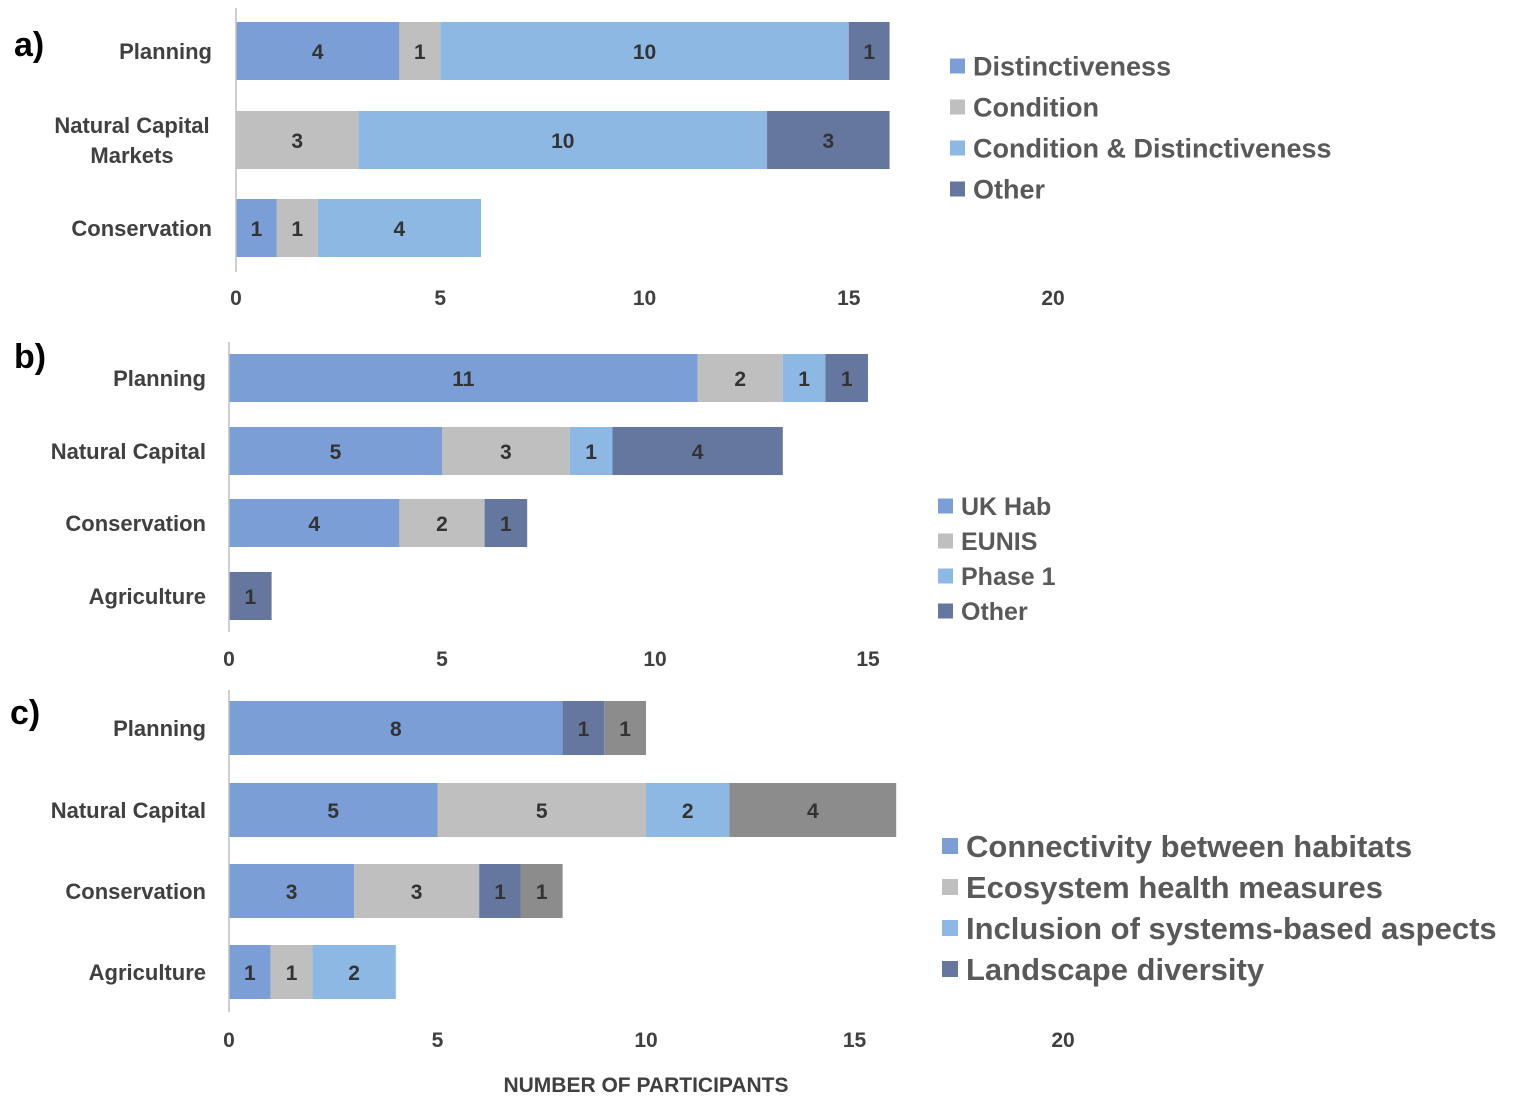 The image size is (1520, 1097). What do you see at coordinates (442, 659) in the screenshot?
I see `tick-label: 5` at bounding box center [442, 659].